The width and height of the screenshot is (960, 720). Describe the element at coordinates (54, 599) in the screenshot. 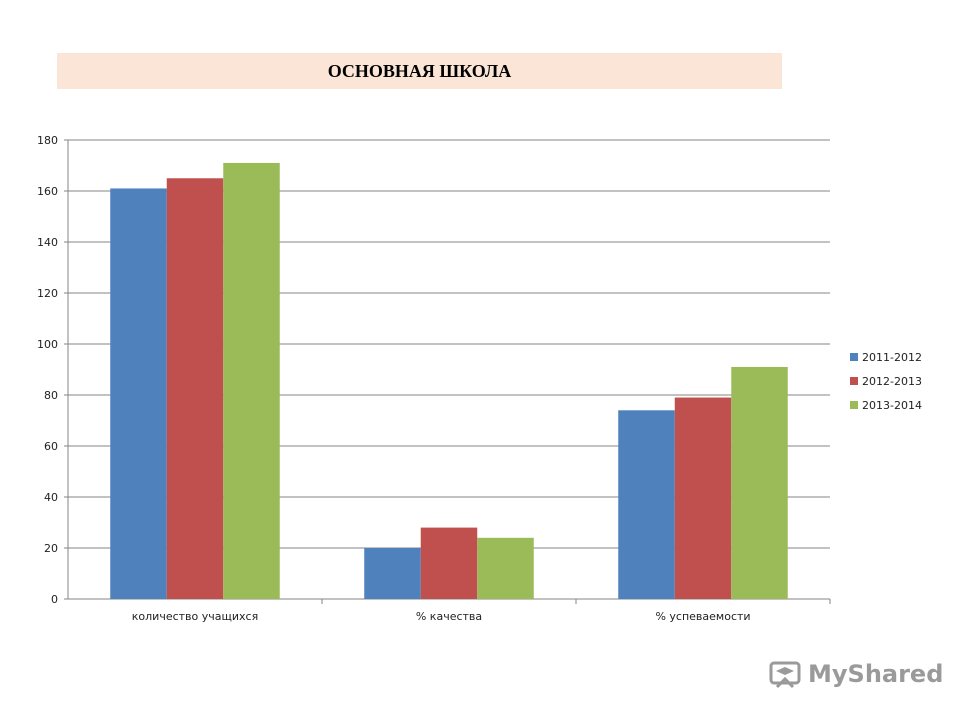

I see `y-tick-label: 0` at that location.